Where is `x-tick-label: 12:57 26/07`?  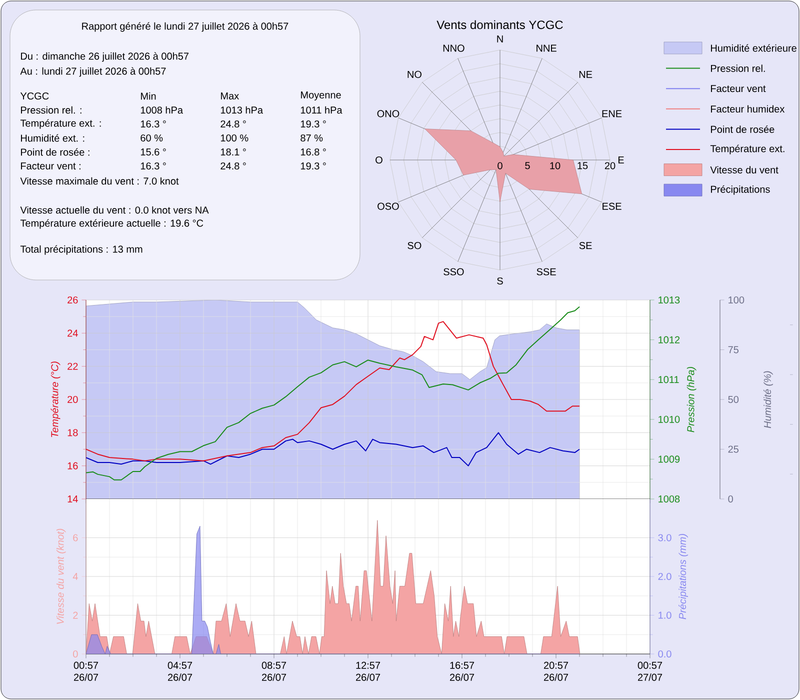 x-tick-label: 12:57 26/07 is located at coordinates (368, 671).